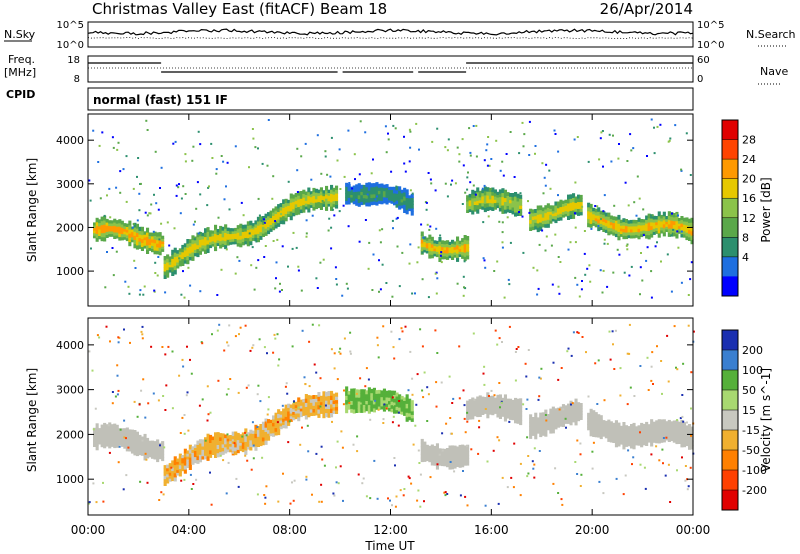  What do you see at coordinates (752, 370) in the screenshot?
I see `colorbar-tick-label: 100` at bounding box center [752, 370].